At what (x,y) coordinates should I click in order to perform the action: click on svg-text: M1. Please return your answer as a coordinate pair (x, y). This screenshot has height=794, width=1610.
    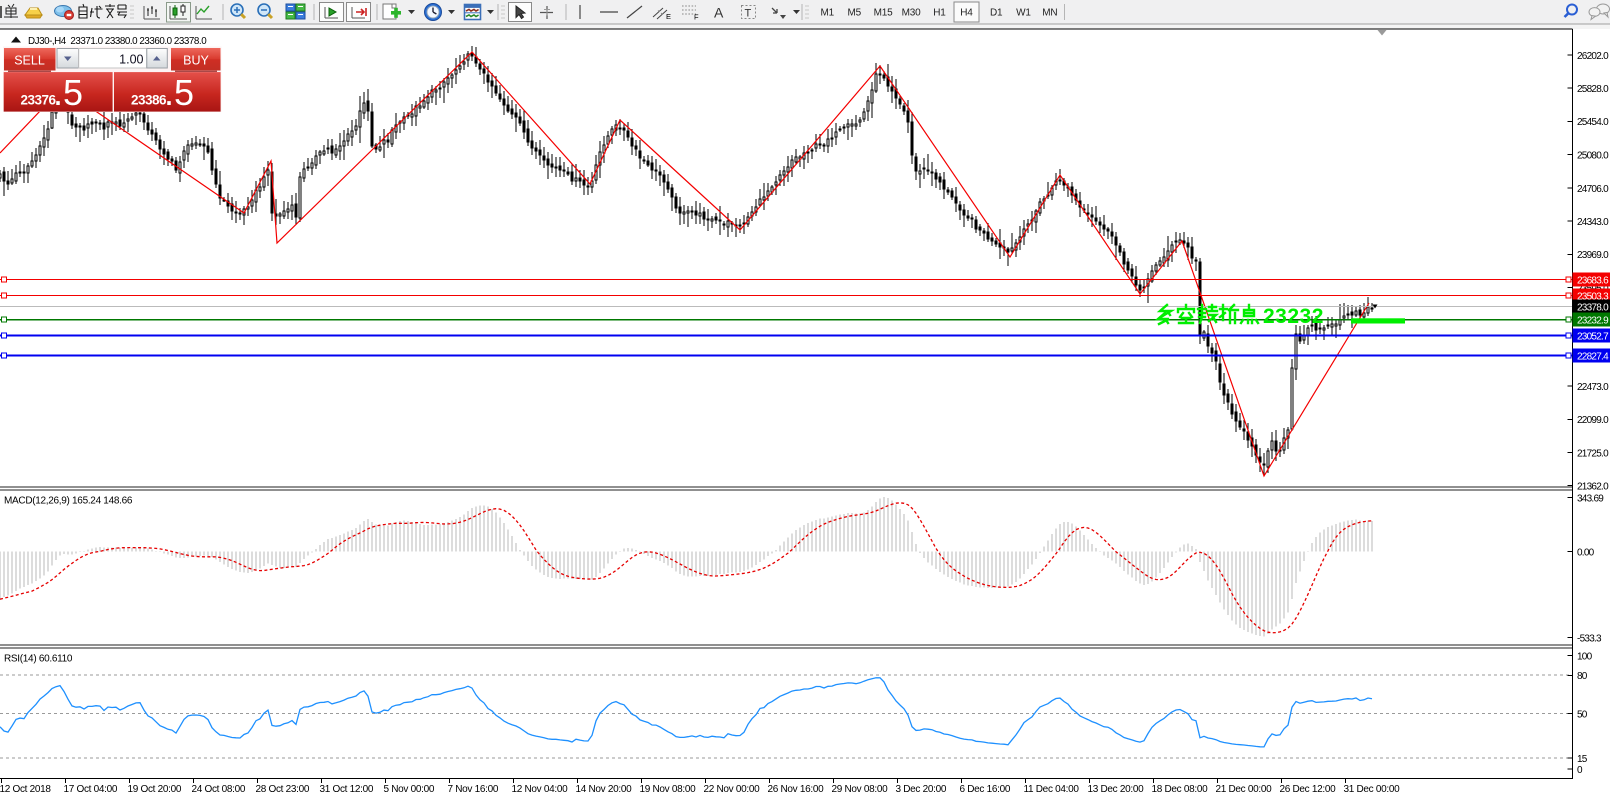
    Looking at the image, I should click on (828, 13).